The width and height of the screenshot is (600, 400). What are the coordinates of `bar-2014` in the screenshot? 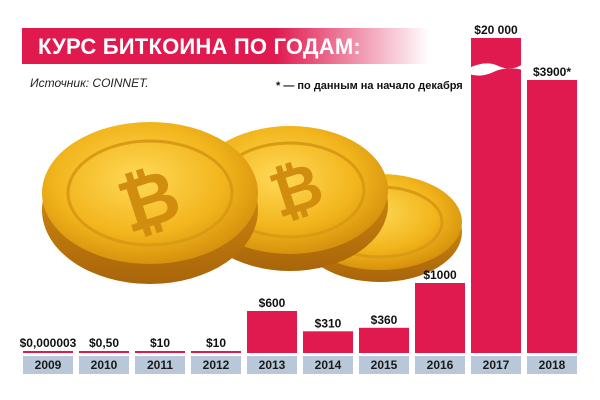 It's located at (328, 342).